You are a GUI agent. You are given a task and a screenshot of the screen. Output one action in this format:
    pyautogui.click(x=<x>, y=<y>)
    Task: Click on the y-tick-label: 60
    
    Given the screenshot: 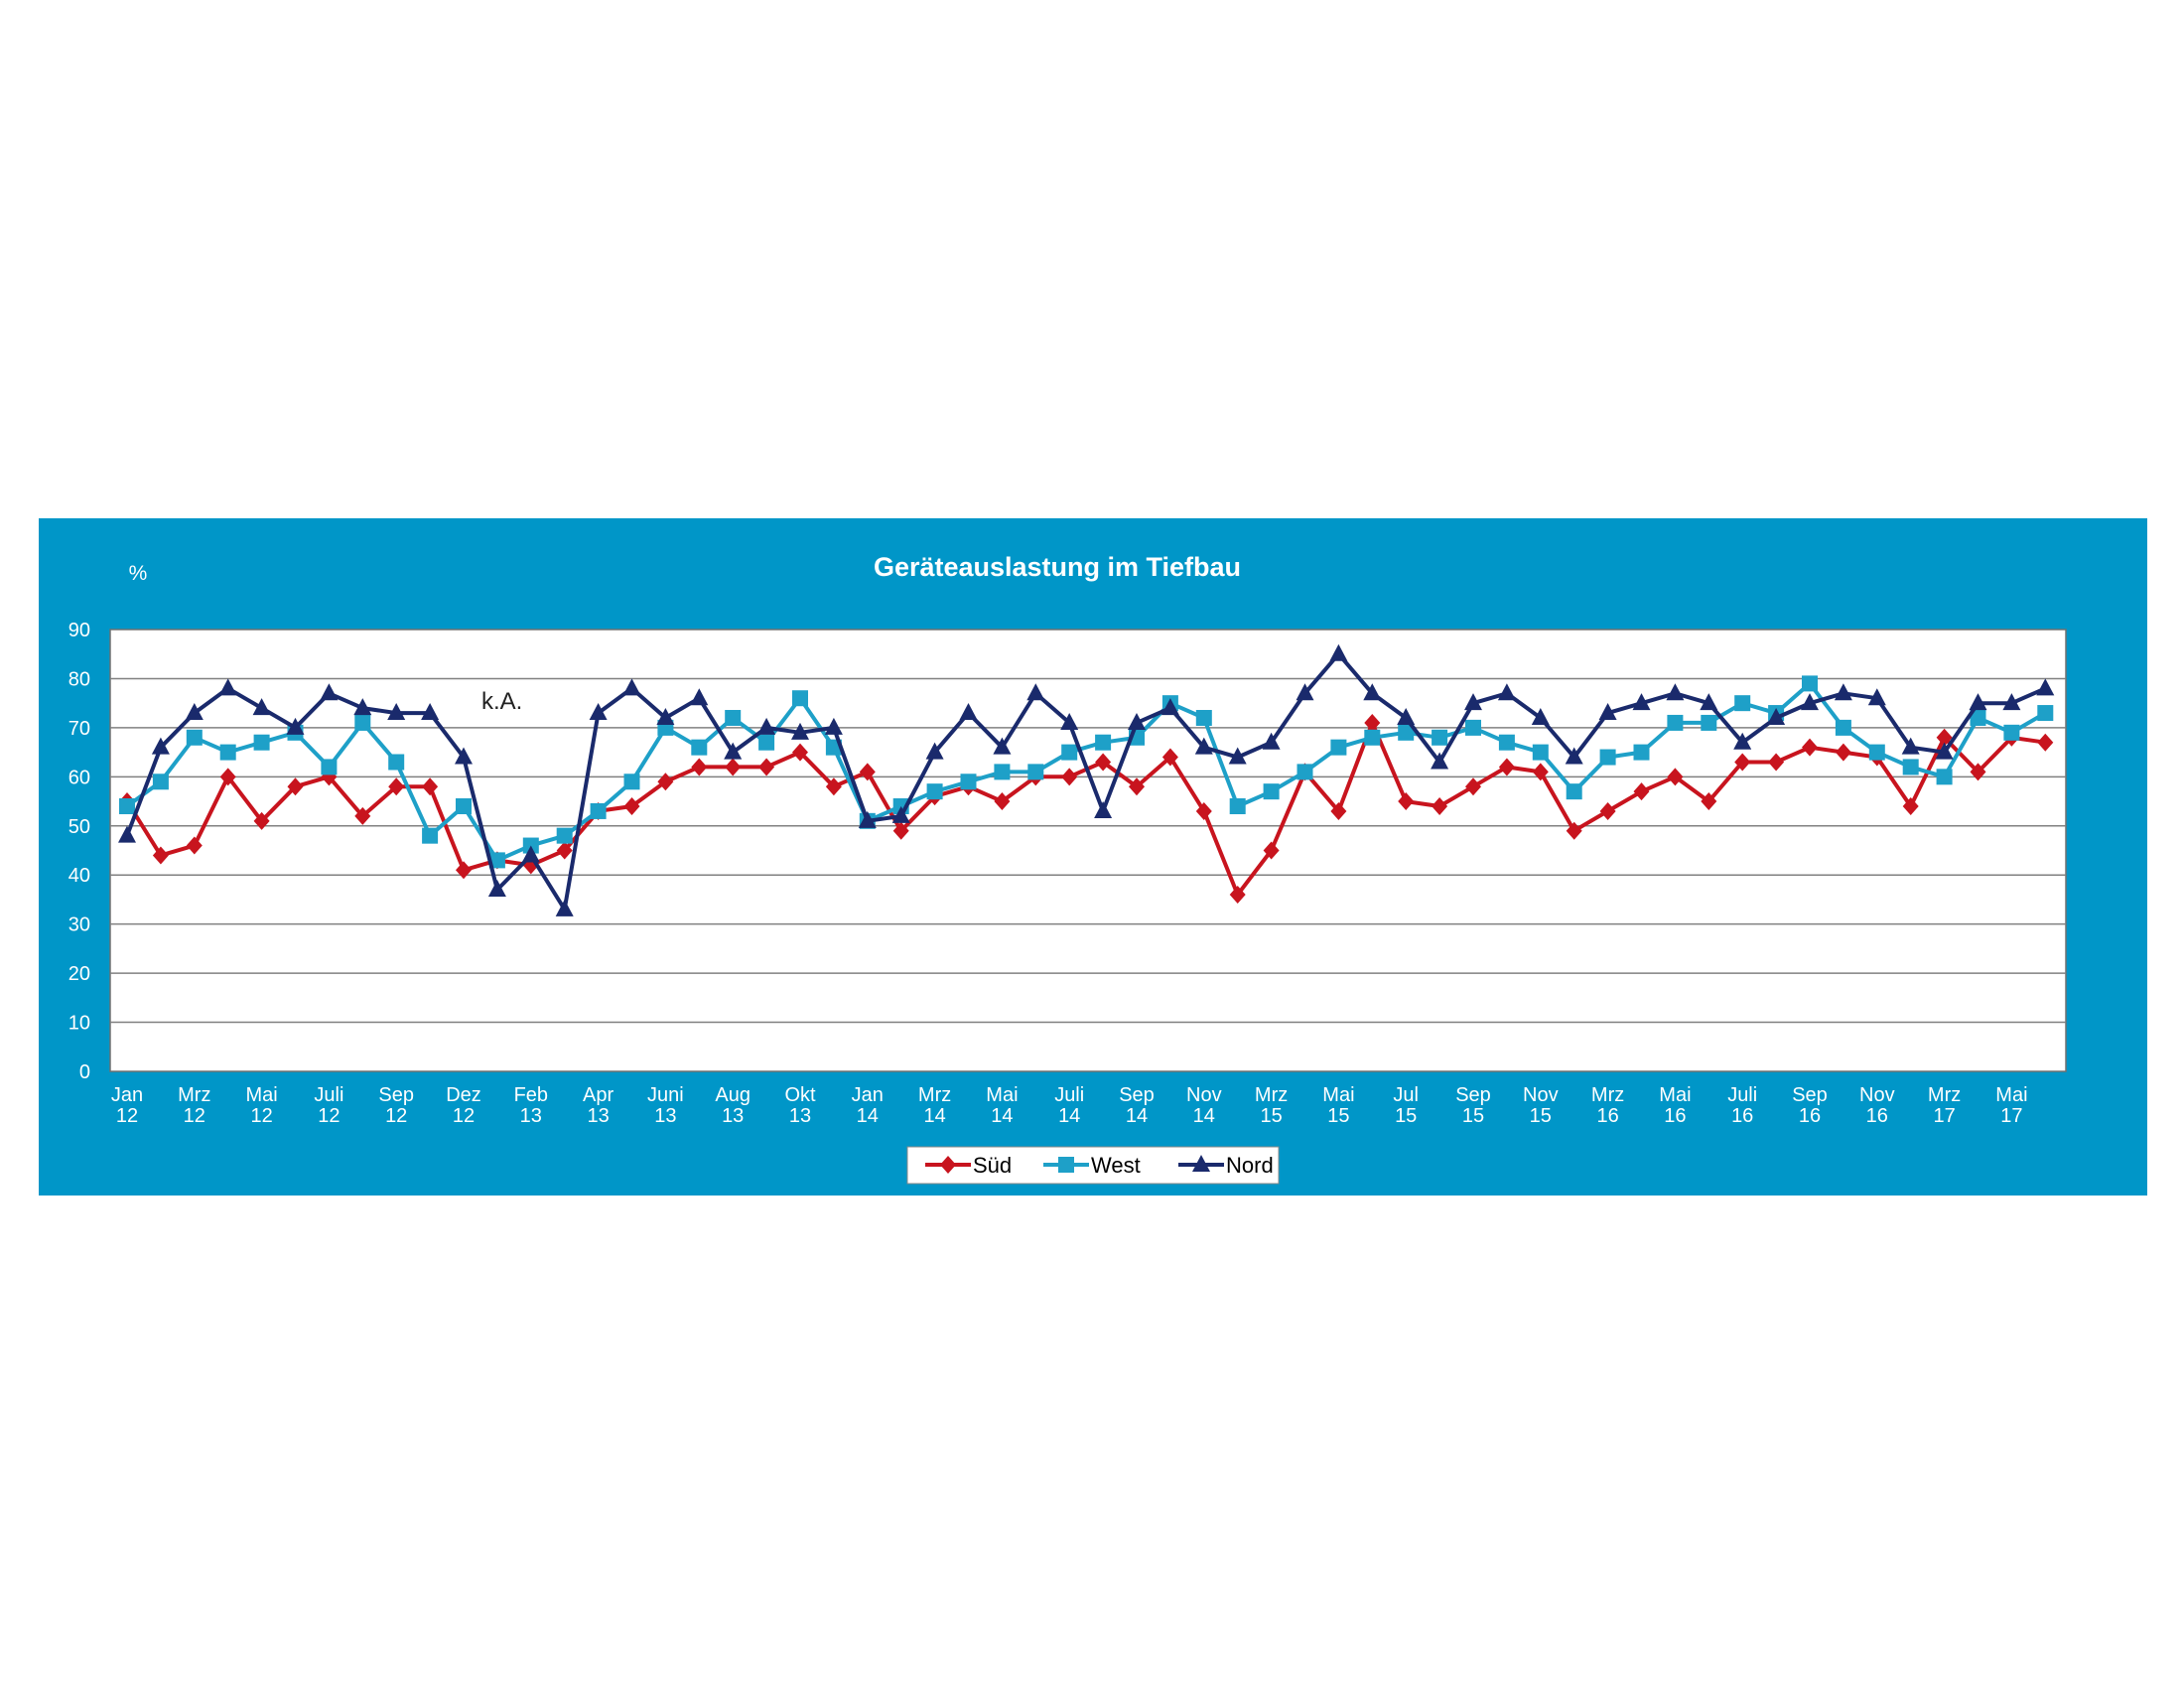 What is the action you would take?
    pyautogui.click(x=79, y=777)
    